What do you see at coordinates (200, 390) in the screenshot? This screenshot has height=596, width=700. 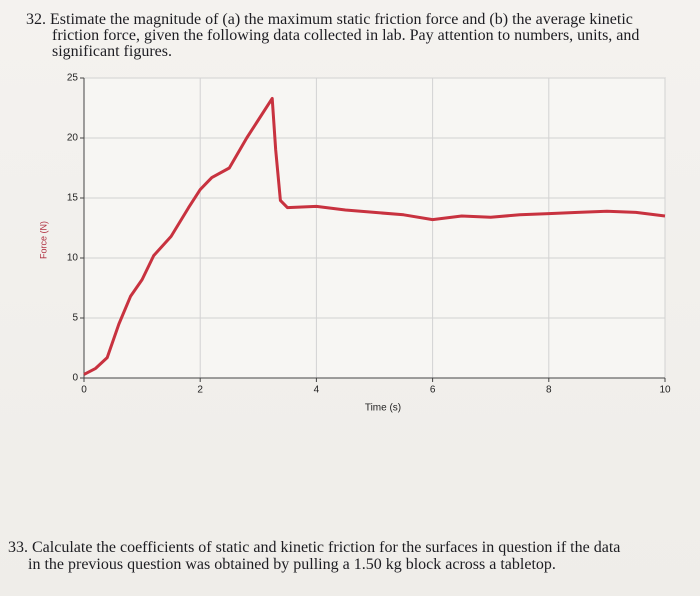 I see `x-tick-label: 2` at bounding box center [200, 390].